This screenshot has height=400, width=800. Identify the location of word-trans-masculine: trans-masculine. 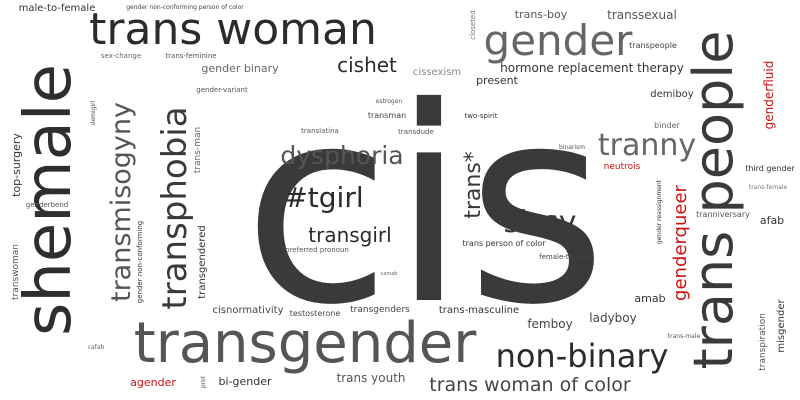
(479, 310).